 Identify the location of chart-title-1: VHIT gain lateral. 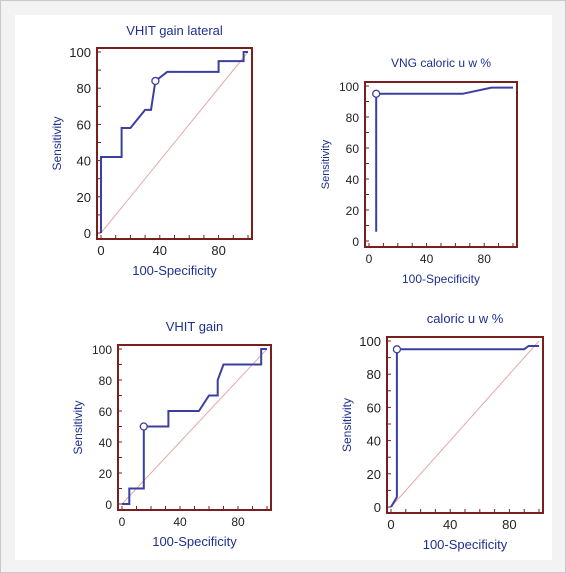
(174, 30).